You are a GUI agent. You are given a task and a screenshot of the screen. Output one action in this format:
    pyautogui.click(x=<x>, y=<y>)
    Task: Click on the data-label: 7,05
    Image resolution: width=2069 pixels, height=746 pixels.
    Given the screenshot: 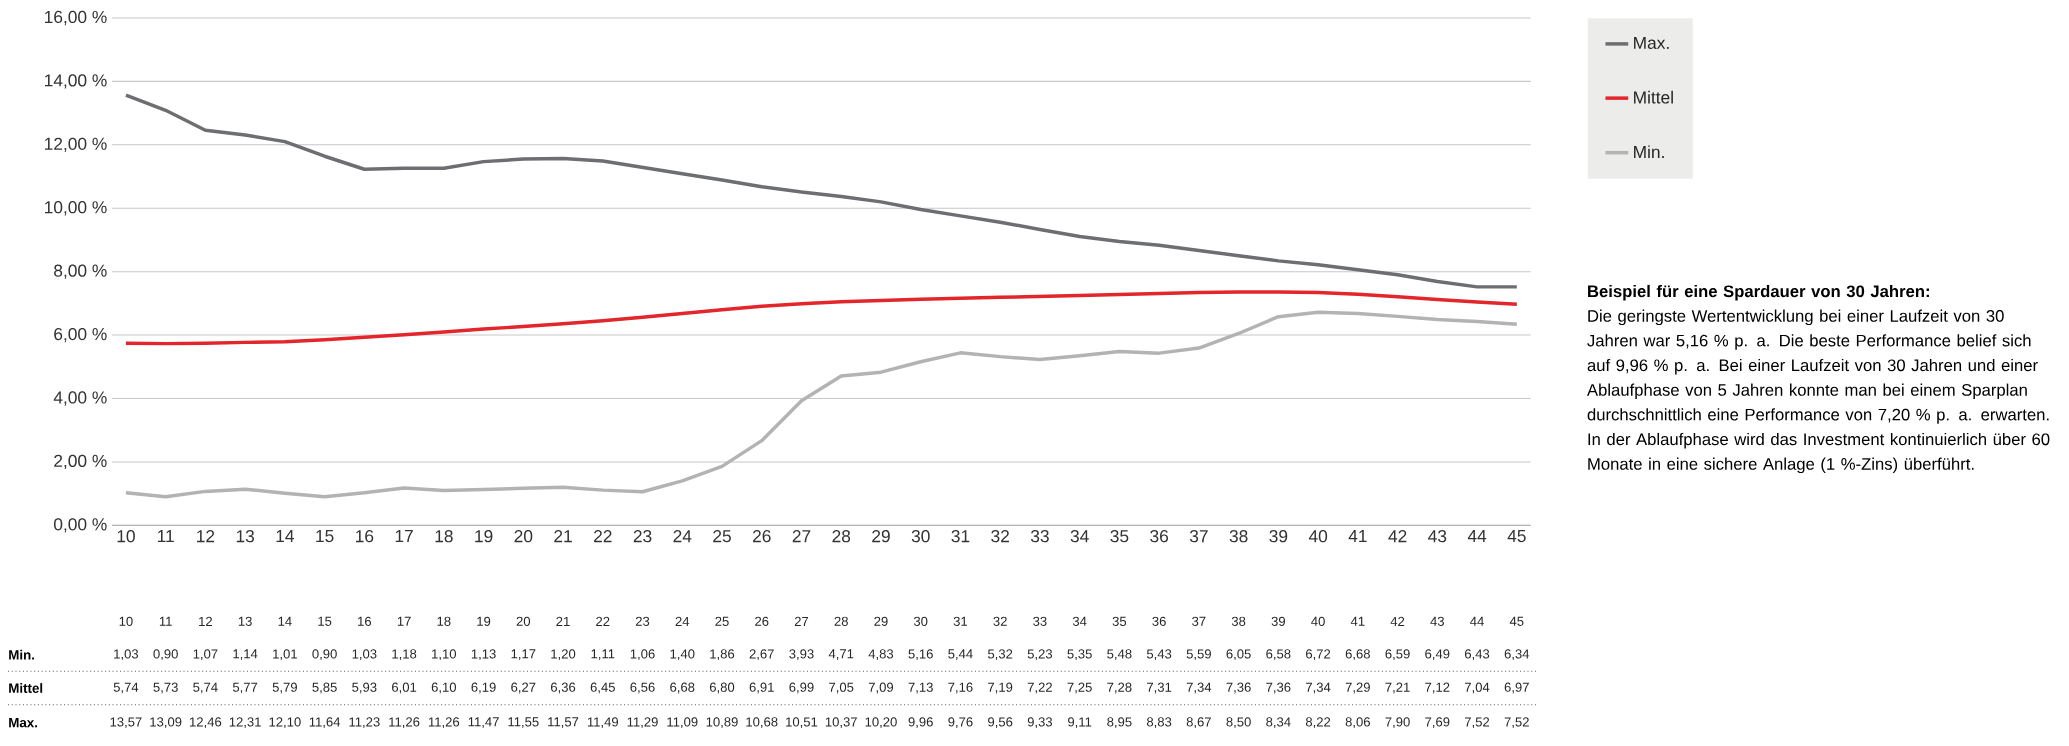 What is the action you would take?
    pyautogui.click(x=841, y=688)
    